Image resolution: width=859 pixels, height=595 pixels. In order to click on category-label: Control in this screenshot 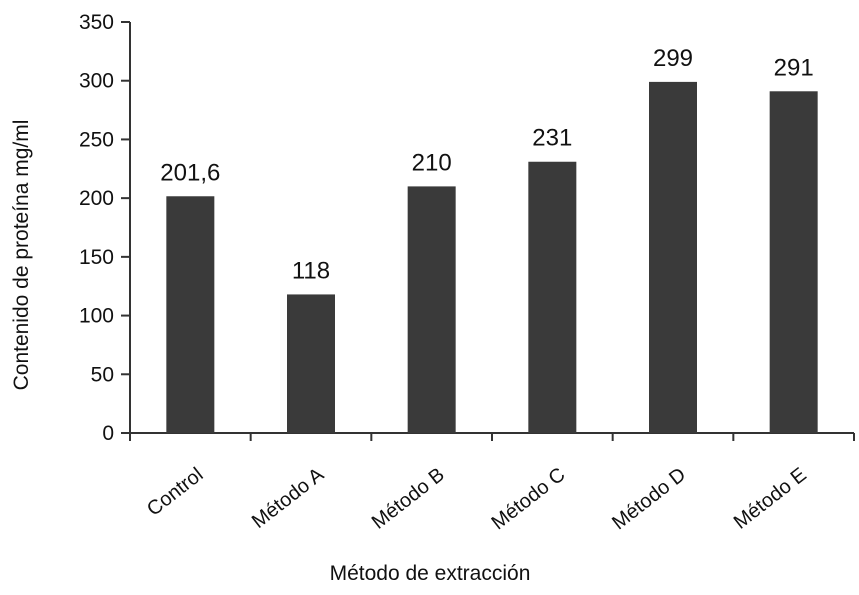, I will do `click(175, 492)`.